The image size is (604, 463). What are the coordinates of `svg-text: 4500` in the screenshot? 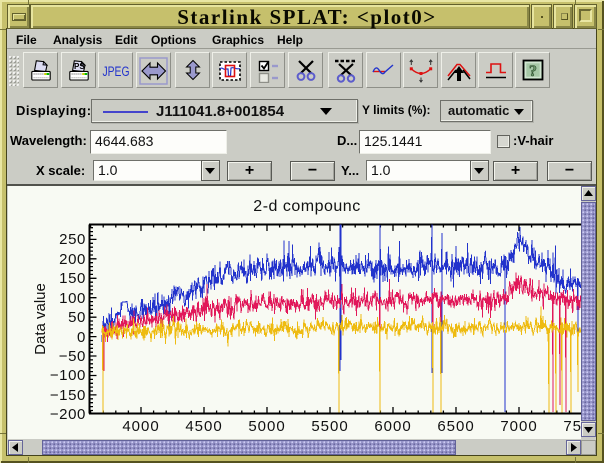 It's located at (203, 426).